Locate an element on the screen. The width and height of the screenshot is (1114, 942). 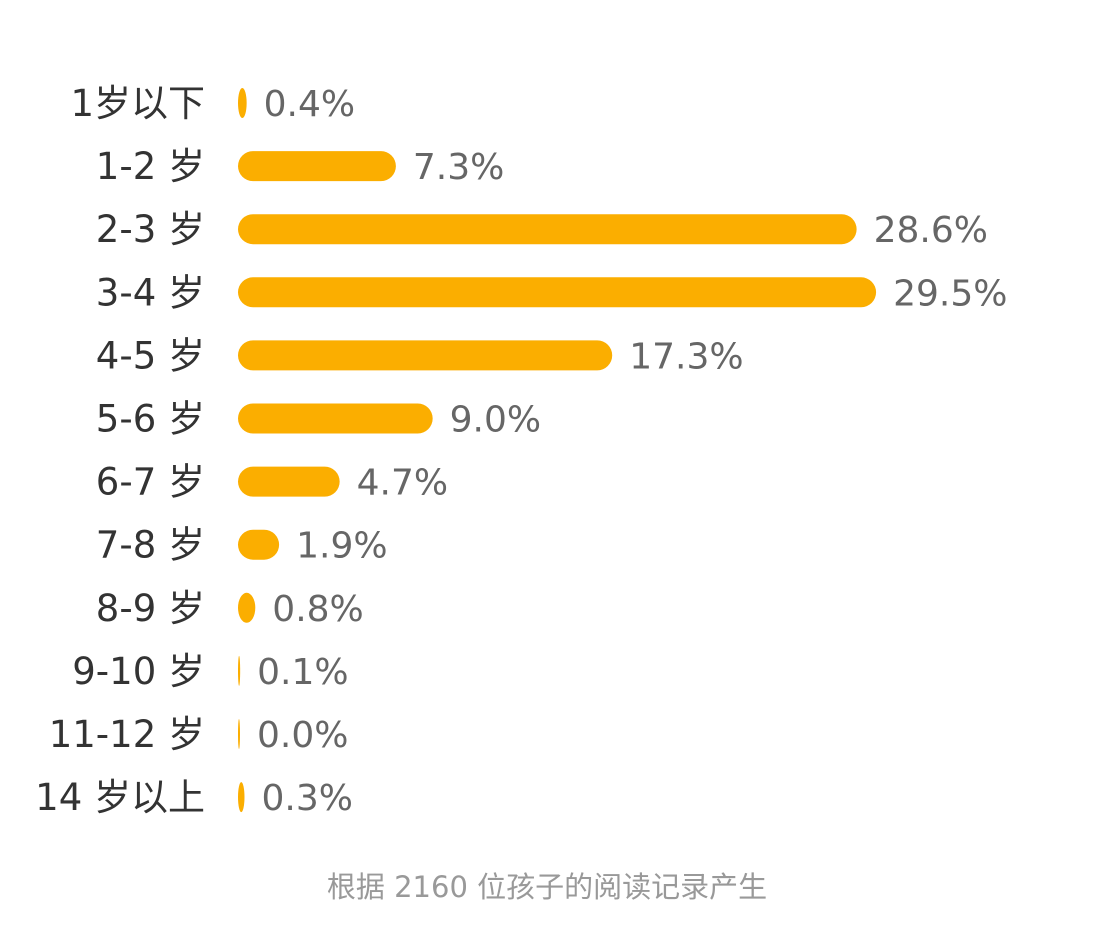
value-label: 4.7% is located at coordinates (402, 483).